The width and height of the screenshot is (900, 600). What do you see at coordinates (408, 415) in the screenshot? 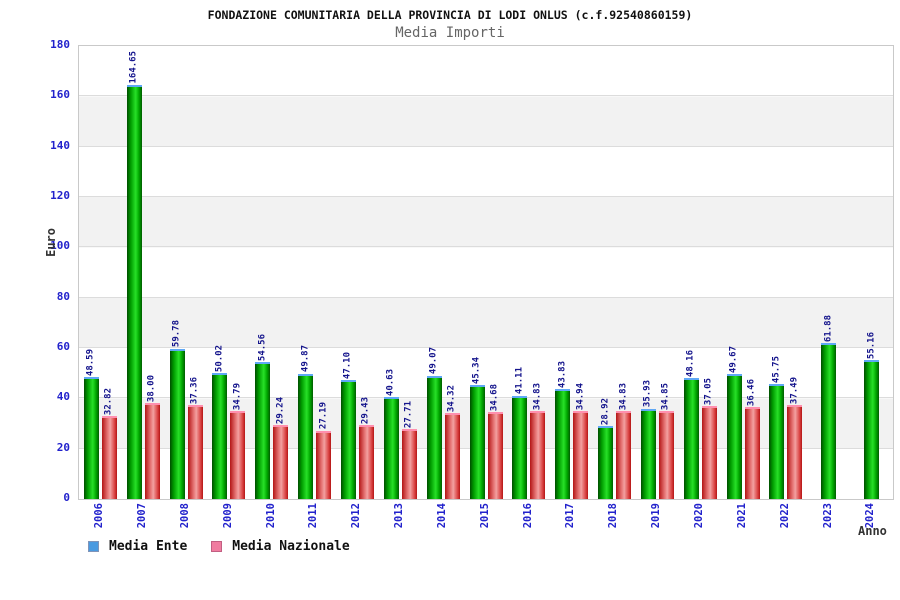
I see `bar-value-label: 27.71` at bounding box center [408, 415].